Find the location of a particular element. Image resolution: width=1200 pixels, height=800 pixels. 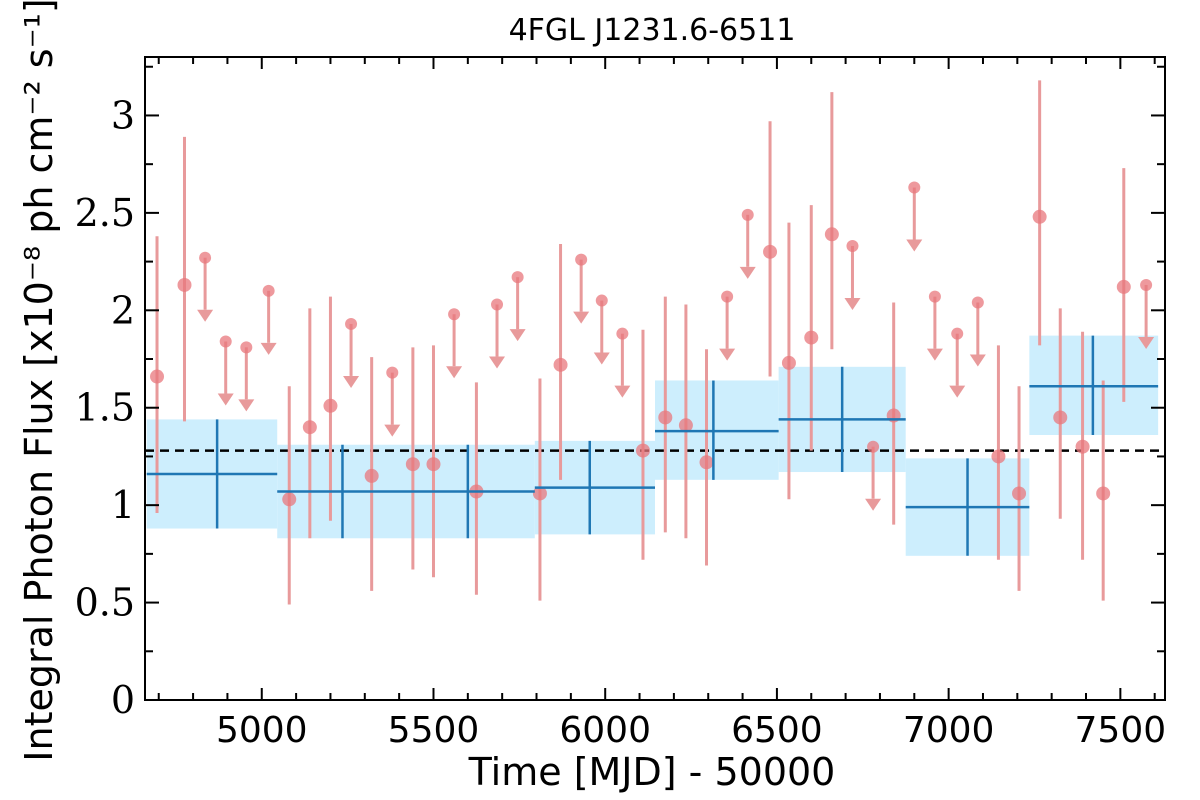

y-tick-label: 2.5 is located at coordinates (105, 213).